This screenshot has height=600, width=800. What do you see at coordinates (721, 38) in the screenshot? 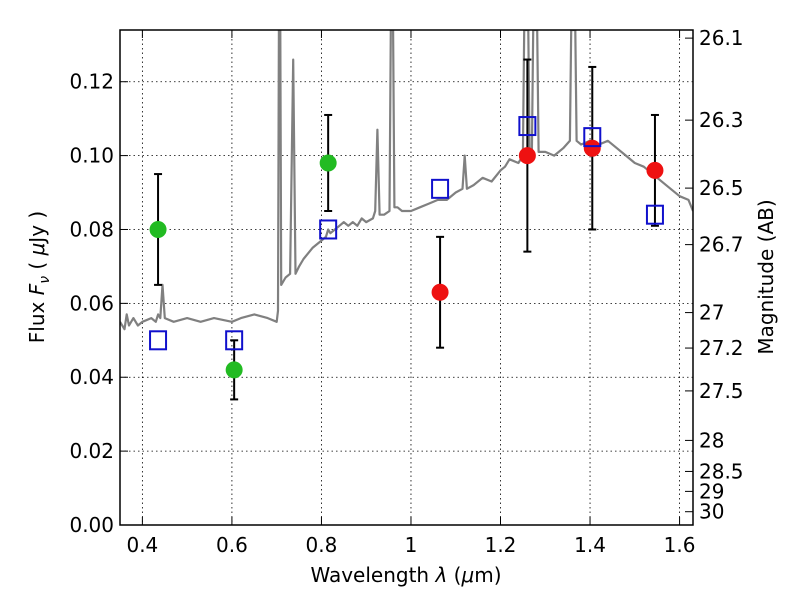
I see `magnitude-tick-label: 26.1` at bounding box center [721, 38].